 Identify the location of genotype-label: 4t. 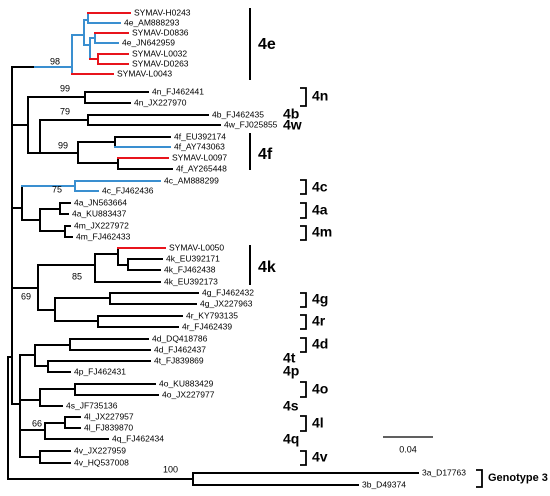
(289, 358).